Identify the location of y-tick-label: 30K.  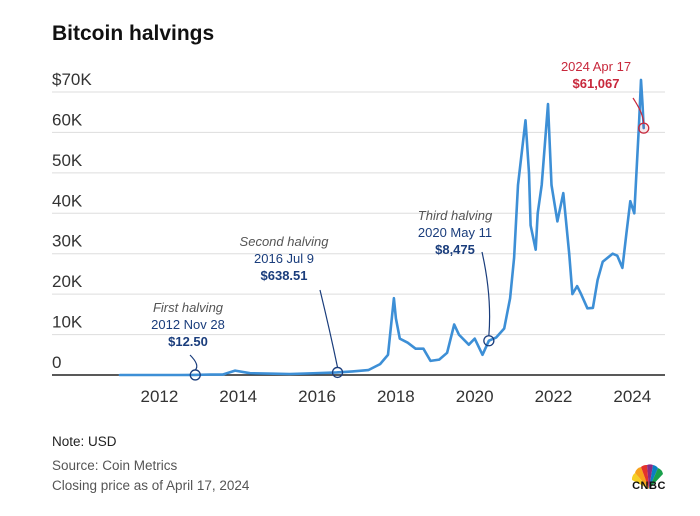
(67, 241).